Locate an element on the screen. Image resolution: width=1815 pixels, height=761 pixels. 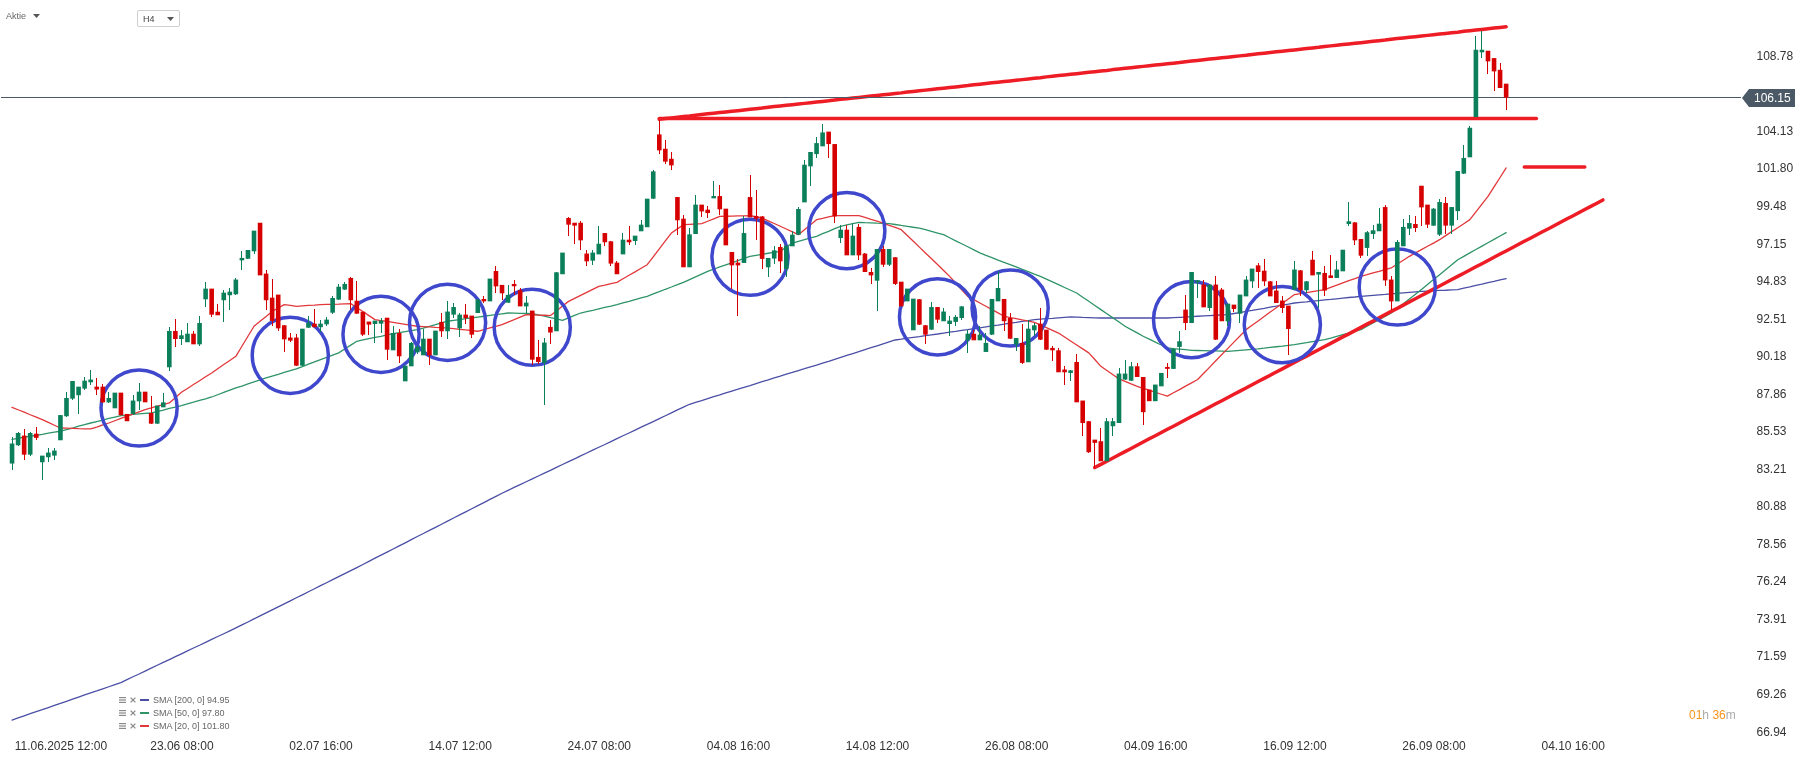
y-tick-label: 73.91 is located at coordinates (1771, 618).